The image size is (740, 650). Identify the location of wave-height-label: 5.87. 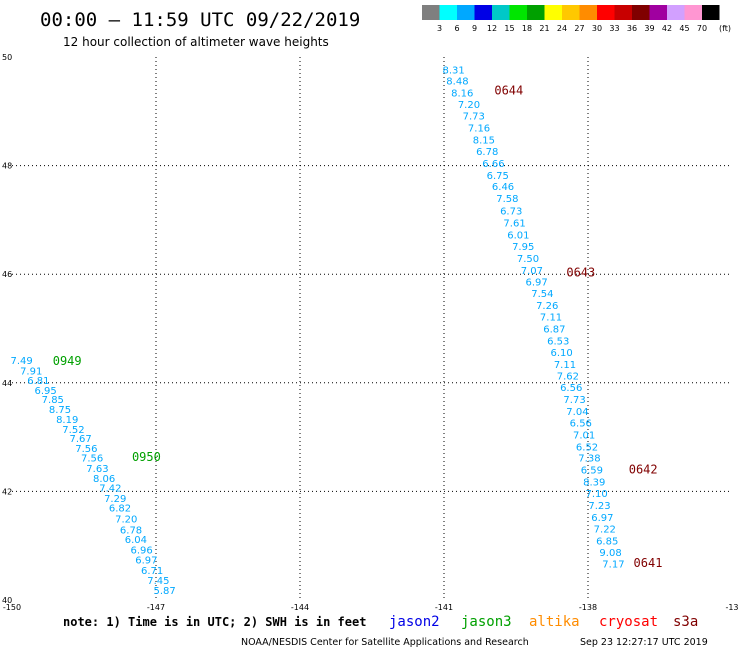
(165, 591).